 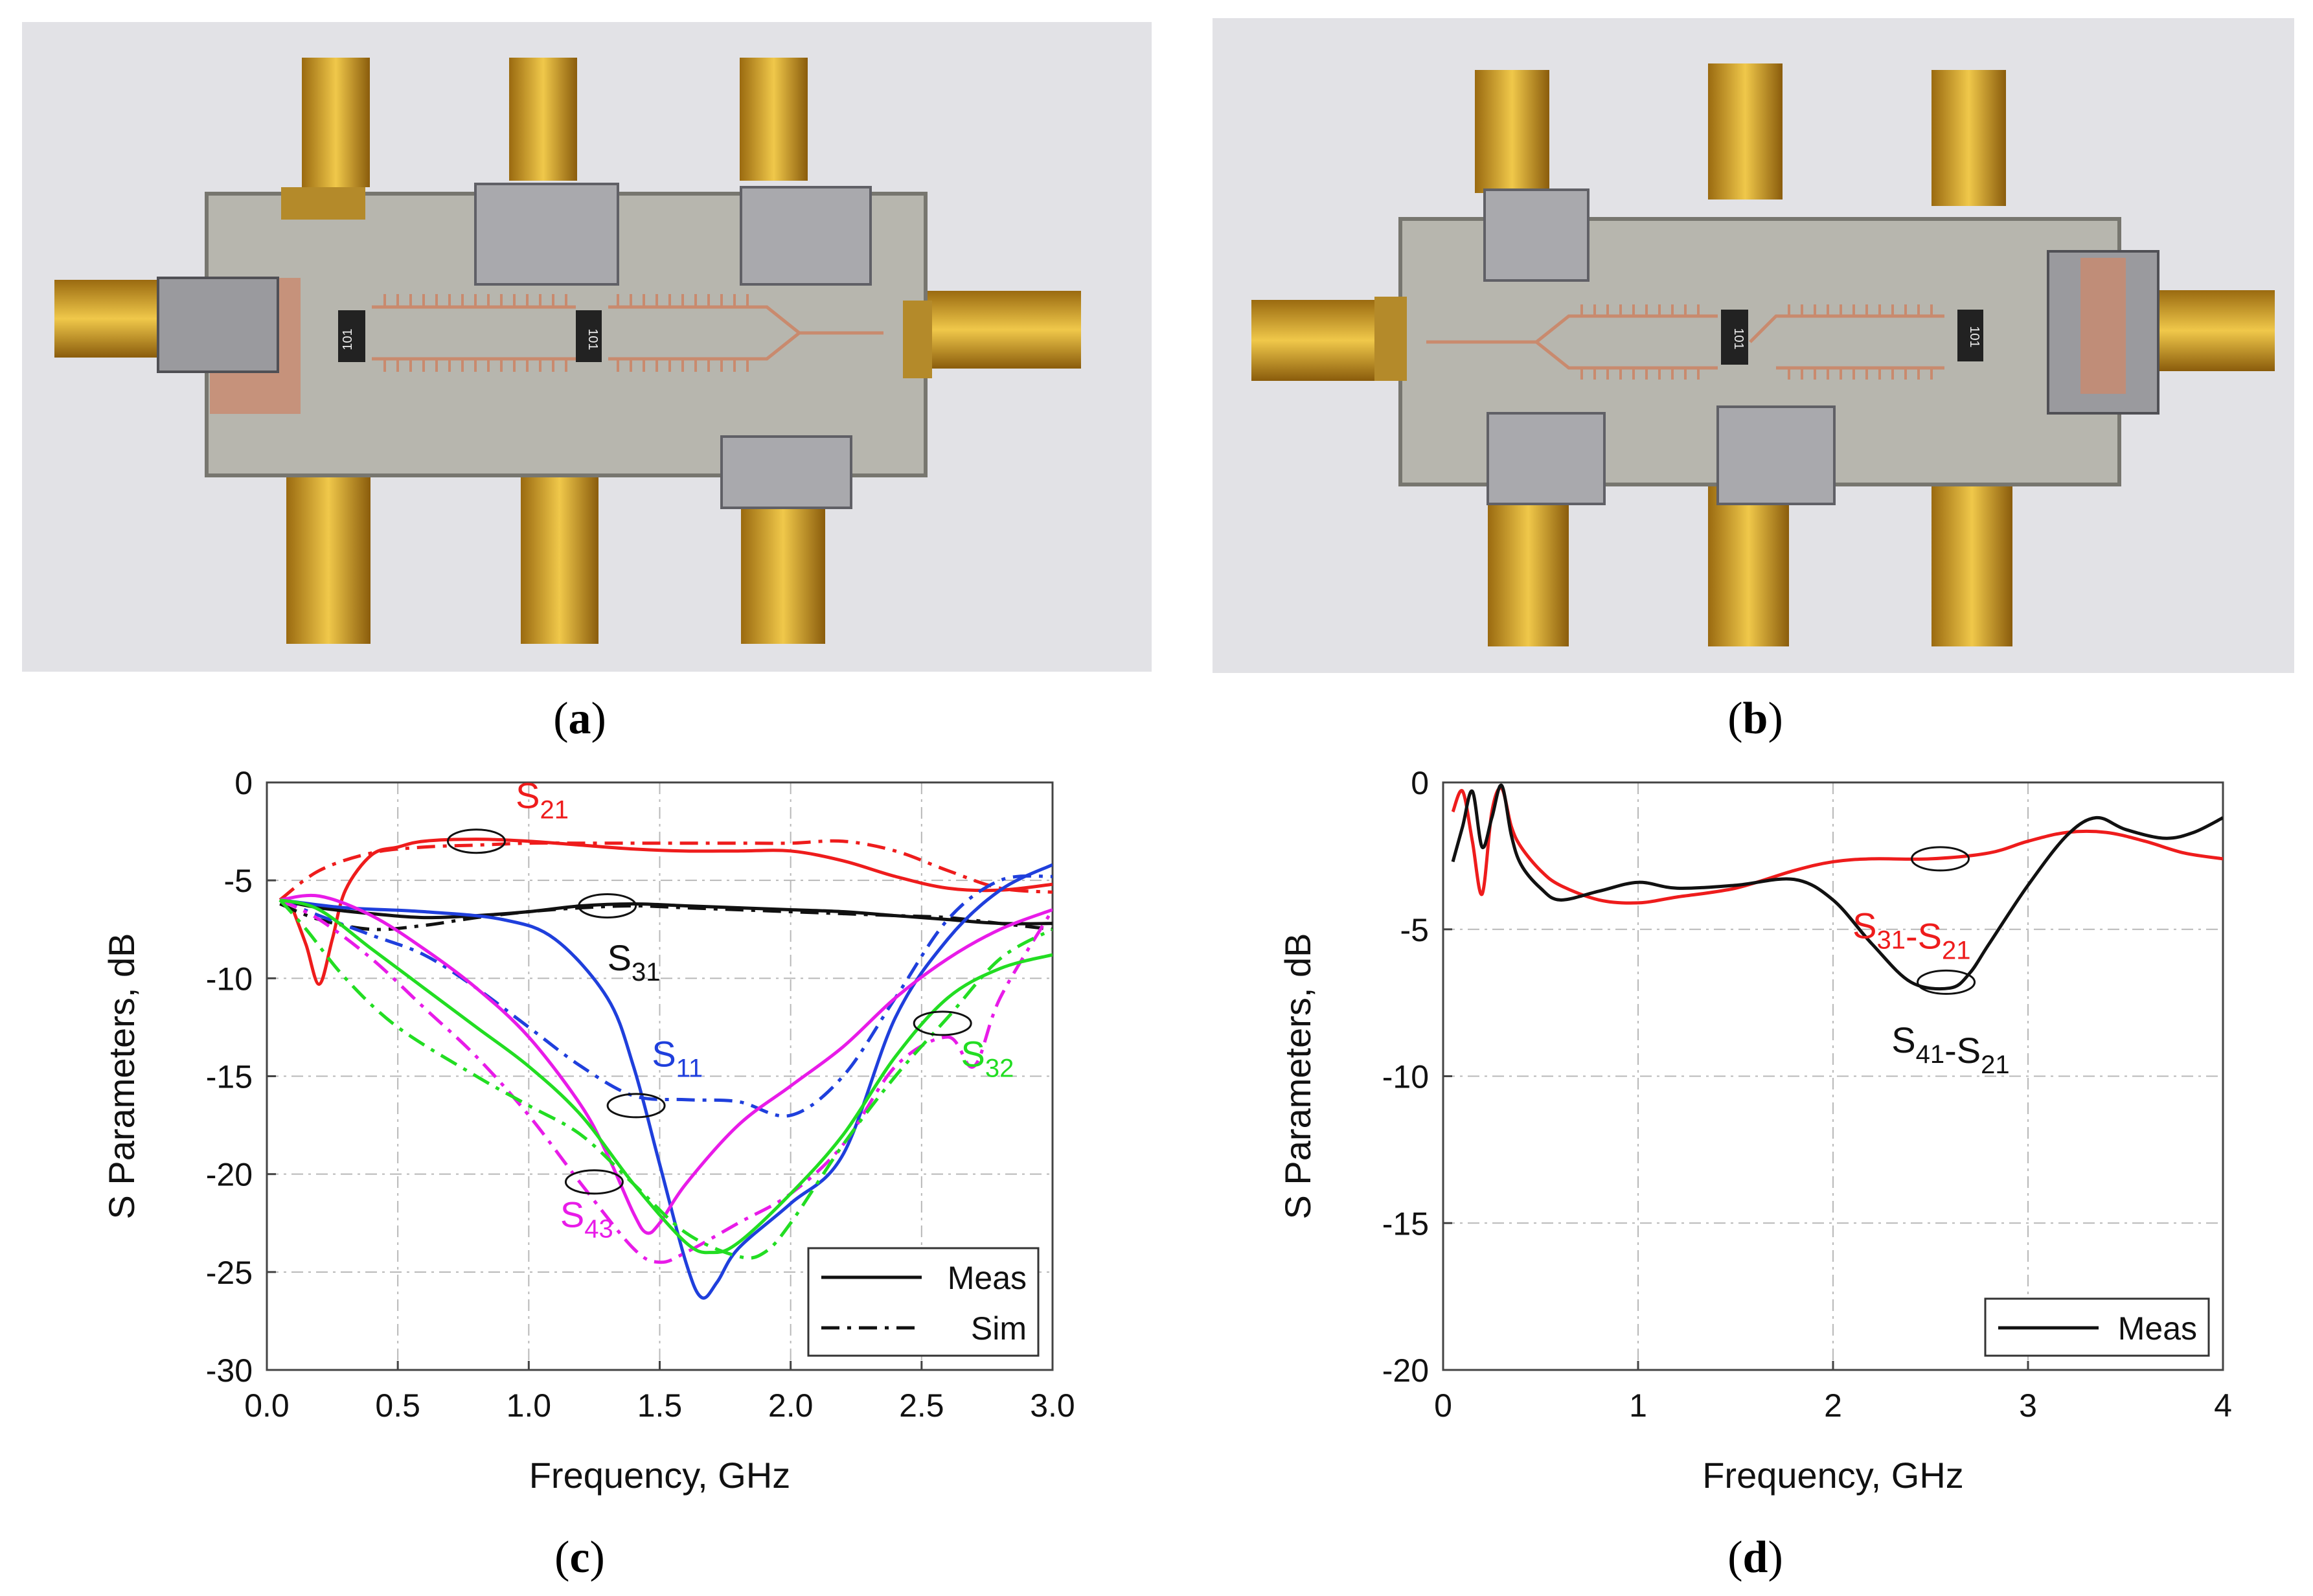 What do you see at coordinates (398, 1405) in the screenshot?
I see `x-tick-label: 0.5` at bounding box center [398, 1405].